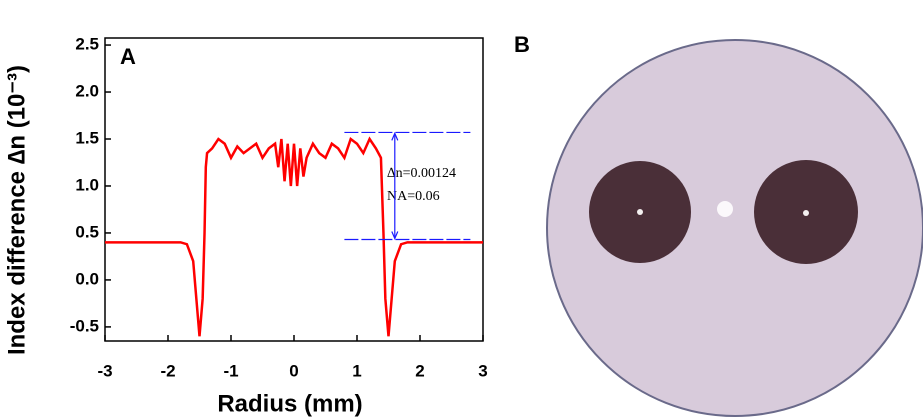 This screenshot has height=419, width=923. I want to click on center-hole, so click(725, 209).